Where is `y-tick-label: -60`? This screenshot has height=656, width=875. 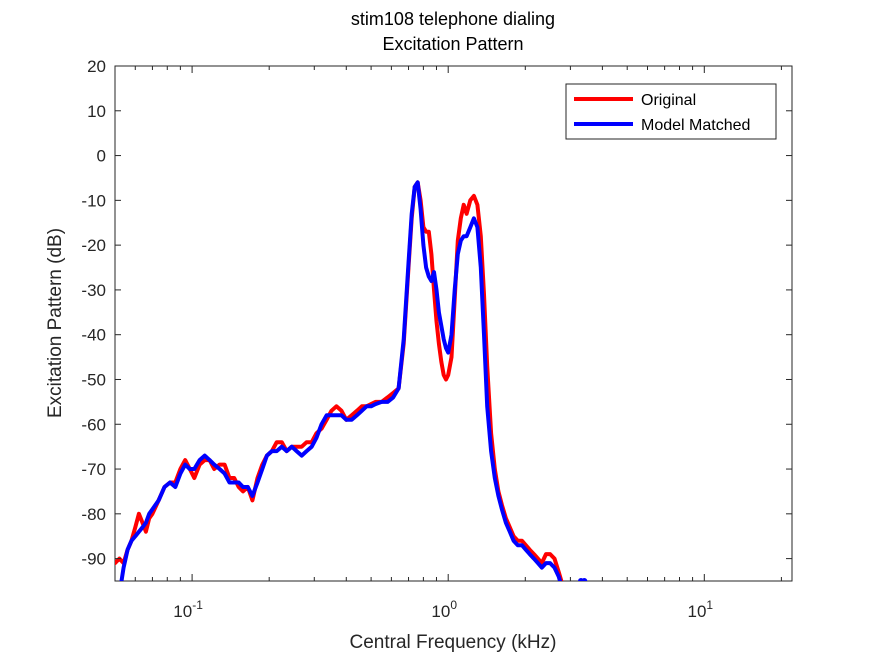 y-tick-label: -60 is located at coordinates (93, 424).